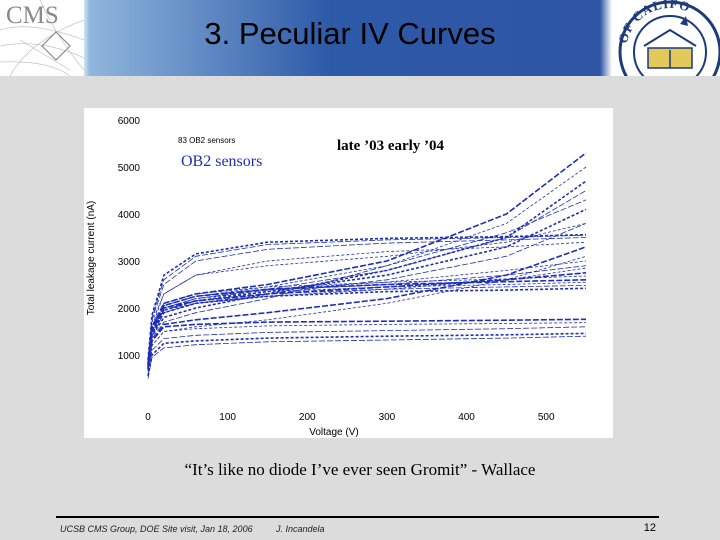  I want to click on annotation-ob2-sensors: OB2 sensors, so click(221, 161).